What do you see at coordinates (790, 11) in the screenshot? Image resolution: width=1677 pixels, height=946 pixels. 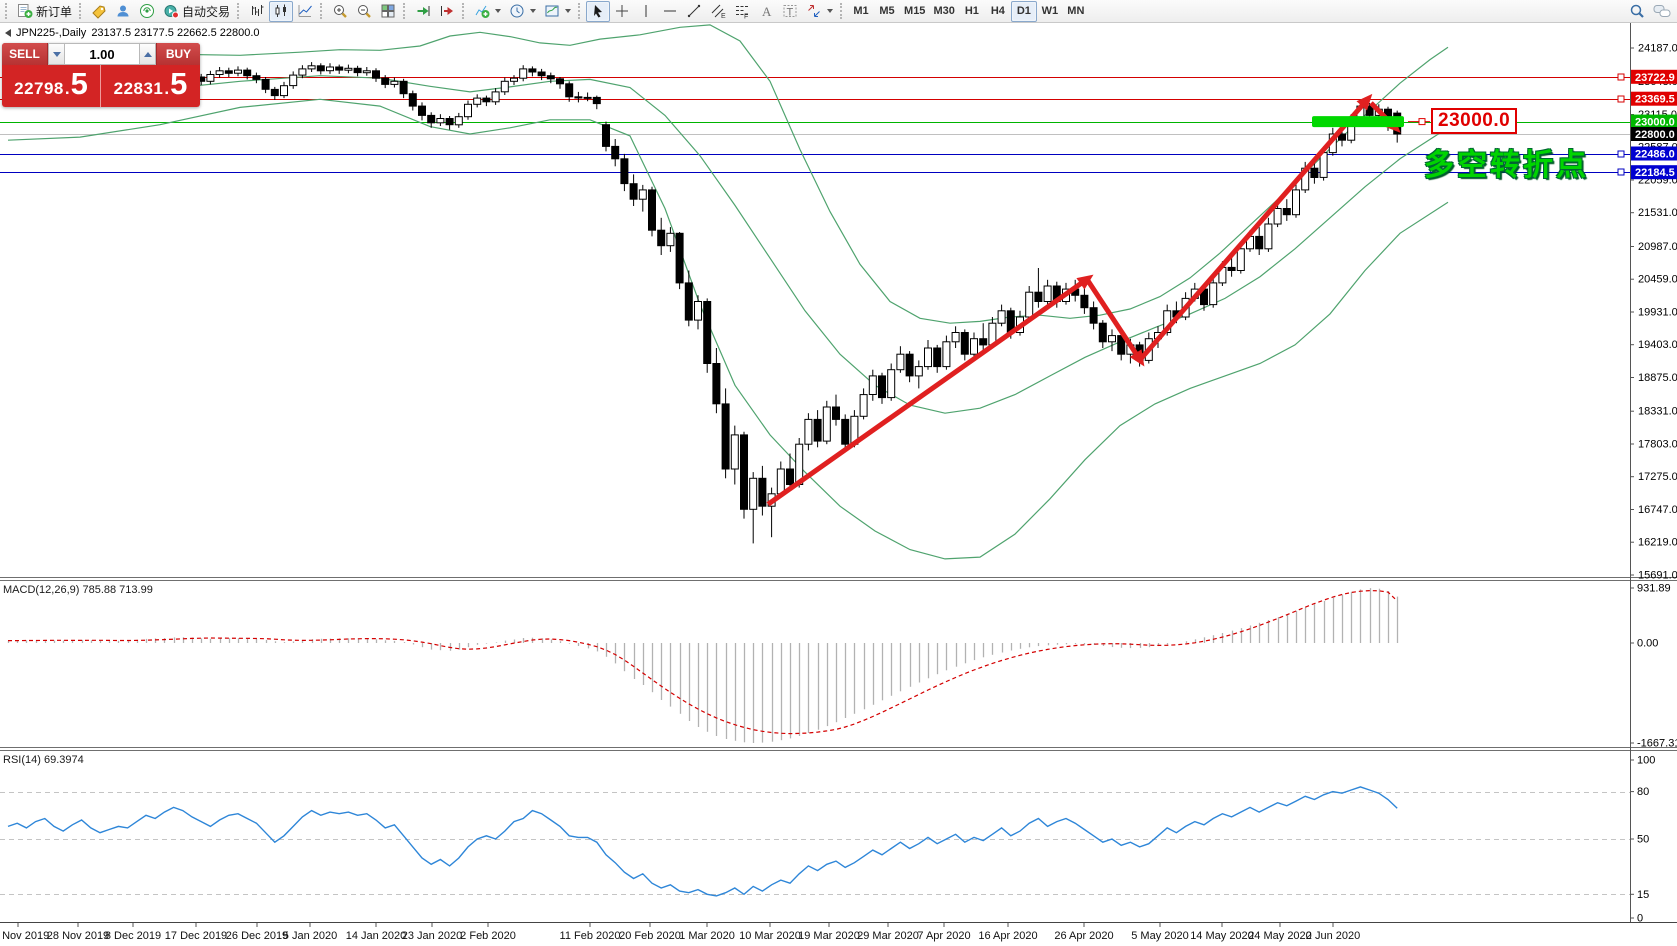 I see `label-tool-button: T` at bounding box center [790, 11].